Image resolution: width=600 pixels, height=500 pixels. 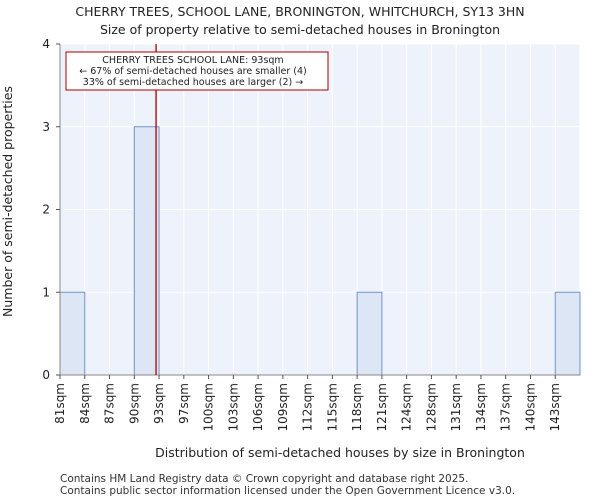 What do you see at coordinates (407, 407) in the screenshot?
I see `x-tick-label: 124sqm` at bounding box center [407, 407].